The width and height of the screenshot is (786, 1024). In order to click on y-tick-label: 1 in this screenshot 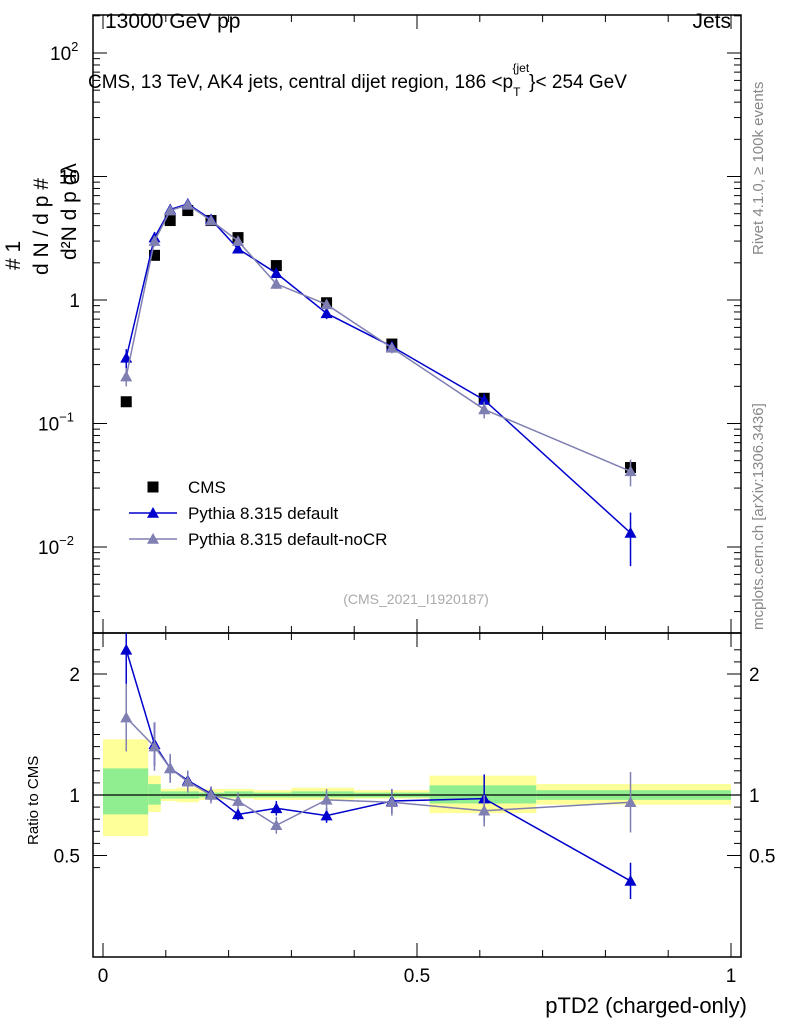, I will do `click(74, 301)`.